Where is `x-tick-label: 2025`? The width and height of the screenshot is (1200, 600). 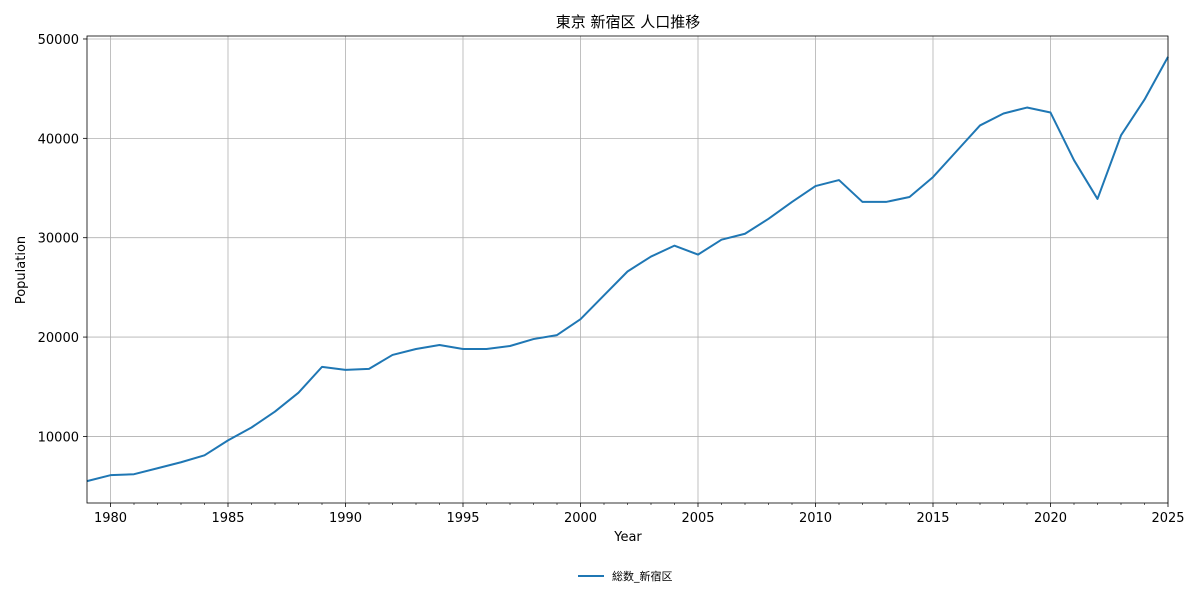 x-tick-label: 2025 is located at coordinates (1167, 518).